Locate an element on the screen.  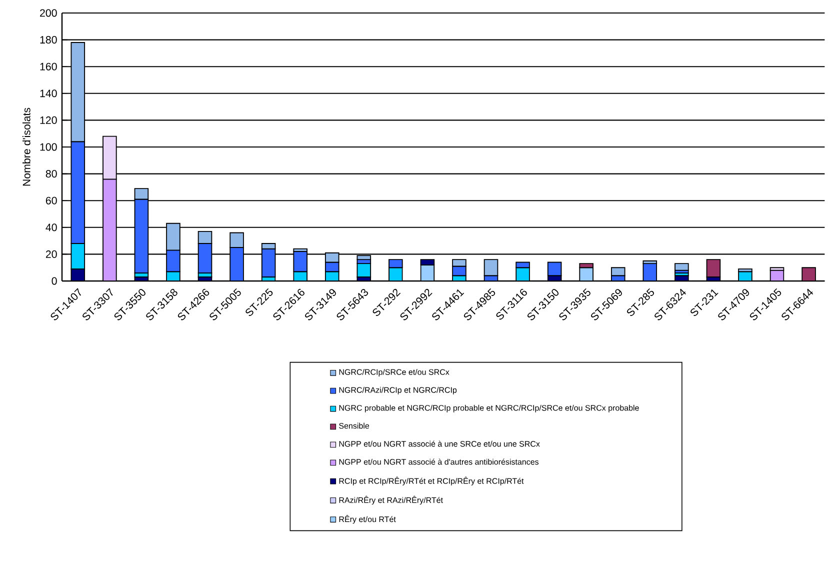
y-tick-label: 120 is located at coordinates (48, 120).